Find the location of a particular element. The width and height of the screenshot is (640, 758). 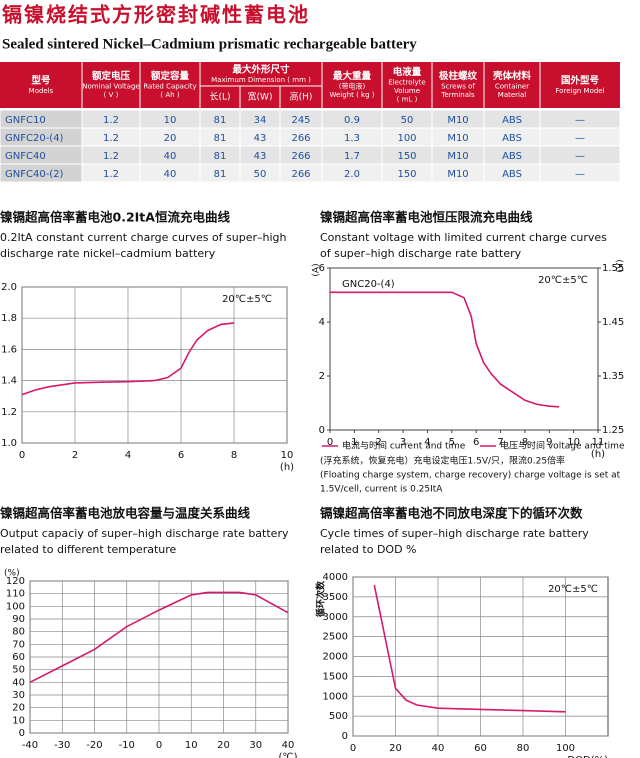

x-unit: DOD(%) is located at coordinates (587, 756).